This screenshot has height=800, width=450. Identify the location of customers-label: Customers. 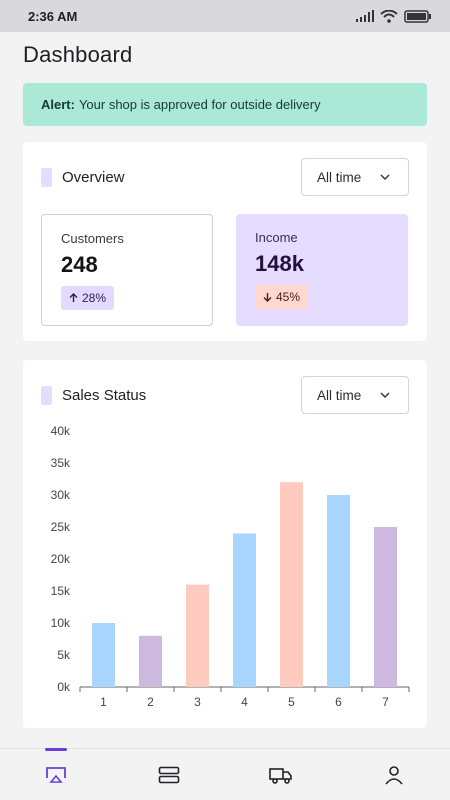
(92, 238).